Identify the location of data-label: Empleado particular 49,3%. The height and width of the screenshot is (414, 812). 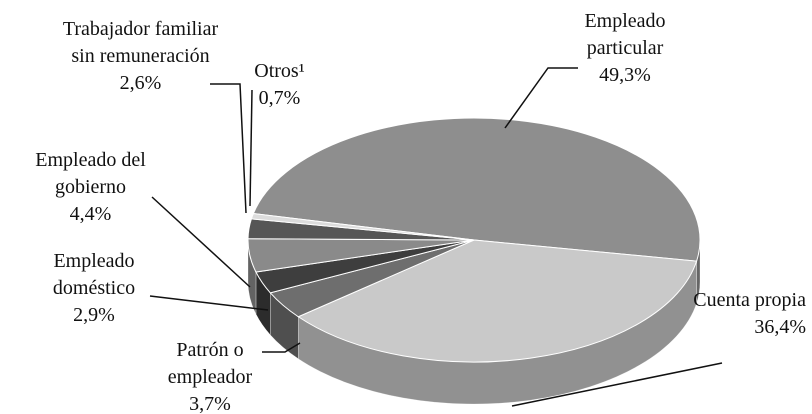
(625, 48).